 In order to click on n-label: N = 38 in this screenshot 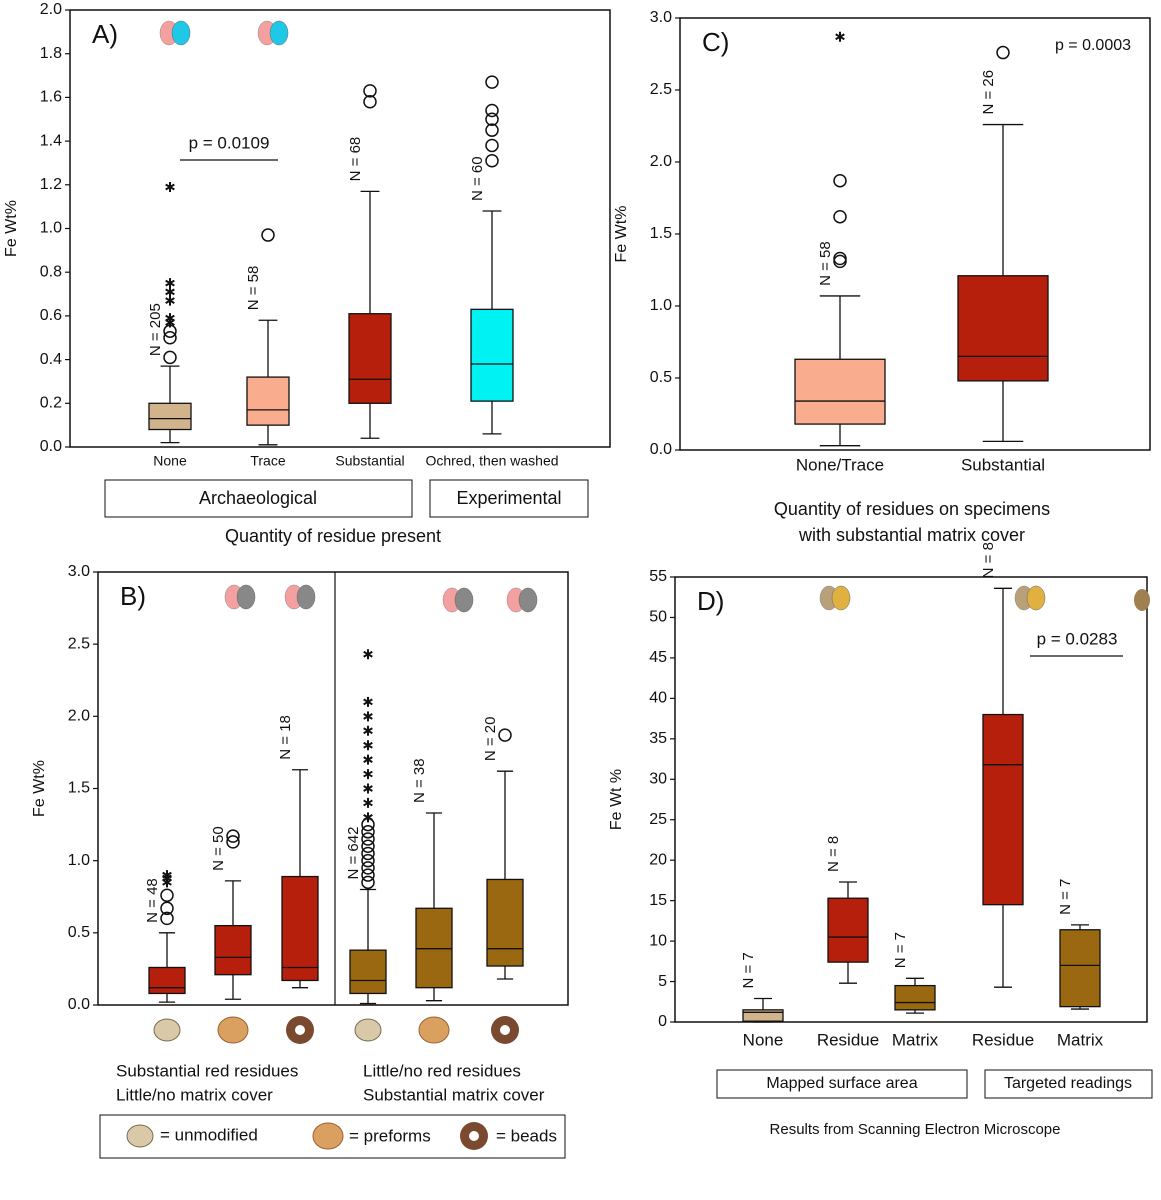, I will do `click(419, 780)`.